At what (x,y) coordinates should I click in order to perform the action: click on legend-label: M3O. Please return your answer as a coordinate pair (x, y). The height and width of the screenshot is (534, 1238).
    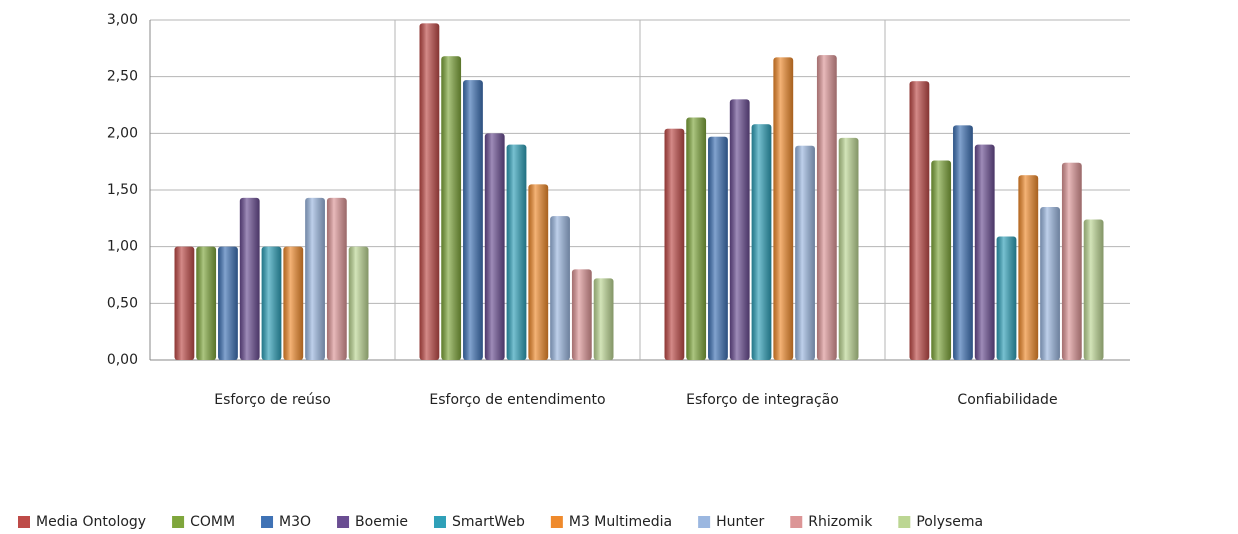
    Looking at the image, I should click on (295, 522).